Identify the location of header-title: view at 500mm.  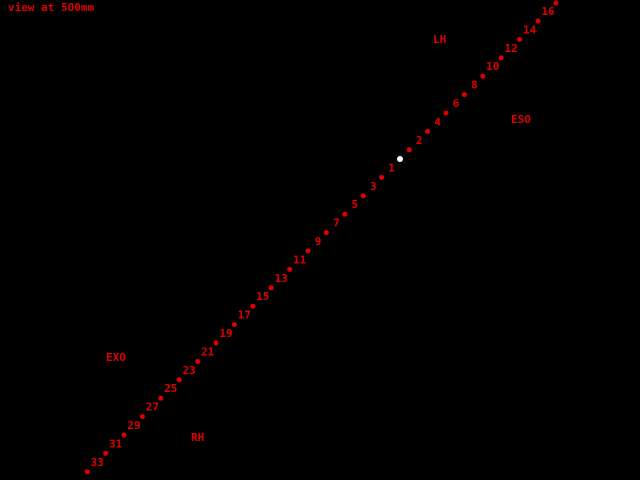
(51, 7).